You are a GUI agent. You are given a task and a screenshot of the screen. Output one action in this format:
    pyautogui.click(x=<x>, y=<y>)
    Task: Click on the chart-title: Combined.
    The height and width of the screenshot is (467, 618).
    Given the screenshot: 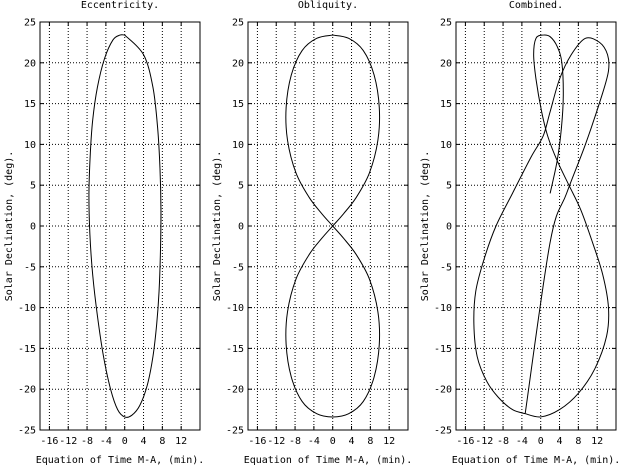 What is the action you would take?
    pyautogui.click(x=536, y=5)
    